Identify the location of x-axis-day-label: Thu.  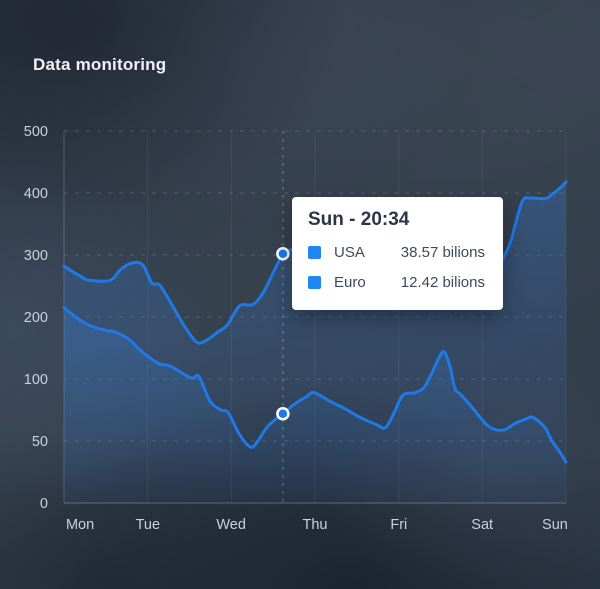
(315, 525).